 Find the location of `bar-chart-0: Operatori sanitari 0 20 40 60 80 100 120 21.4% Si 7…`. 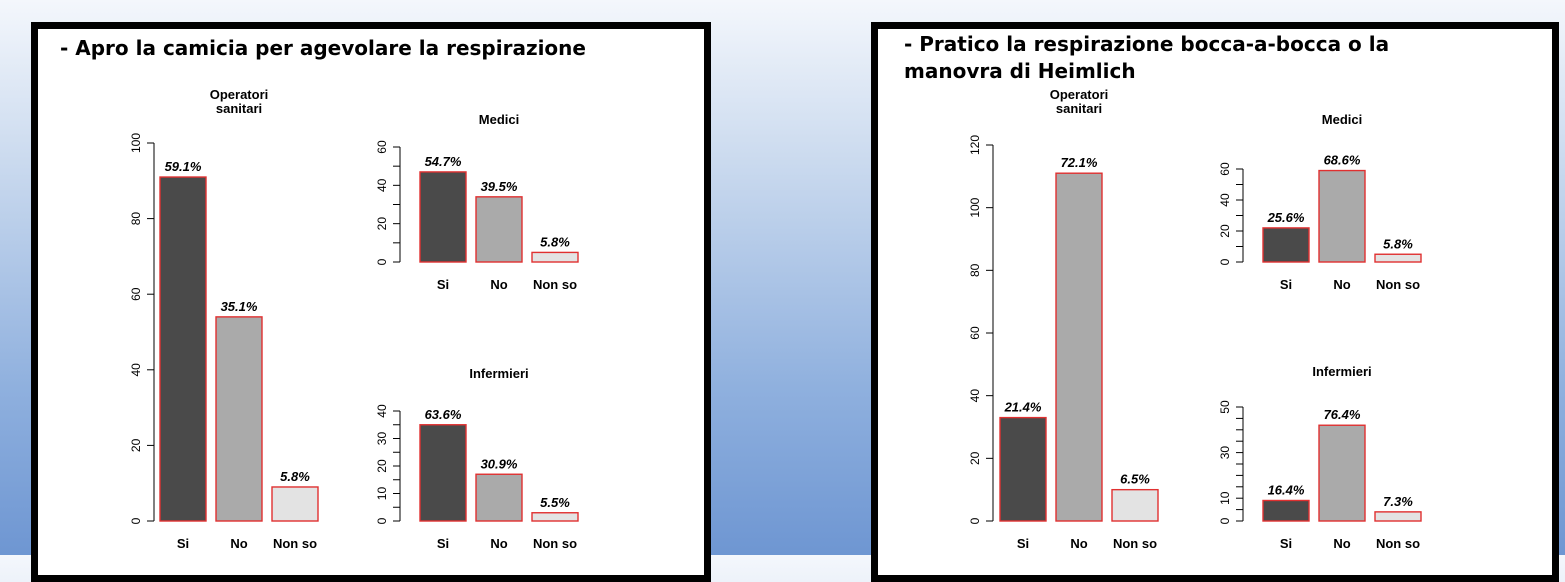

bar-chart-0: Operatori sanitari 0 20 40 60 80 100 120 21.4% Si 7… is located at coordinates (1063, 319).